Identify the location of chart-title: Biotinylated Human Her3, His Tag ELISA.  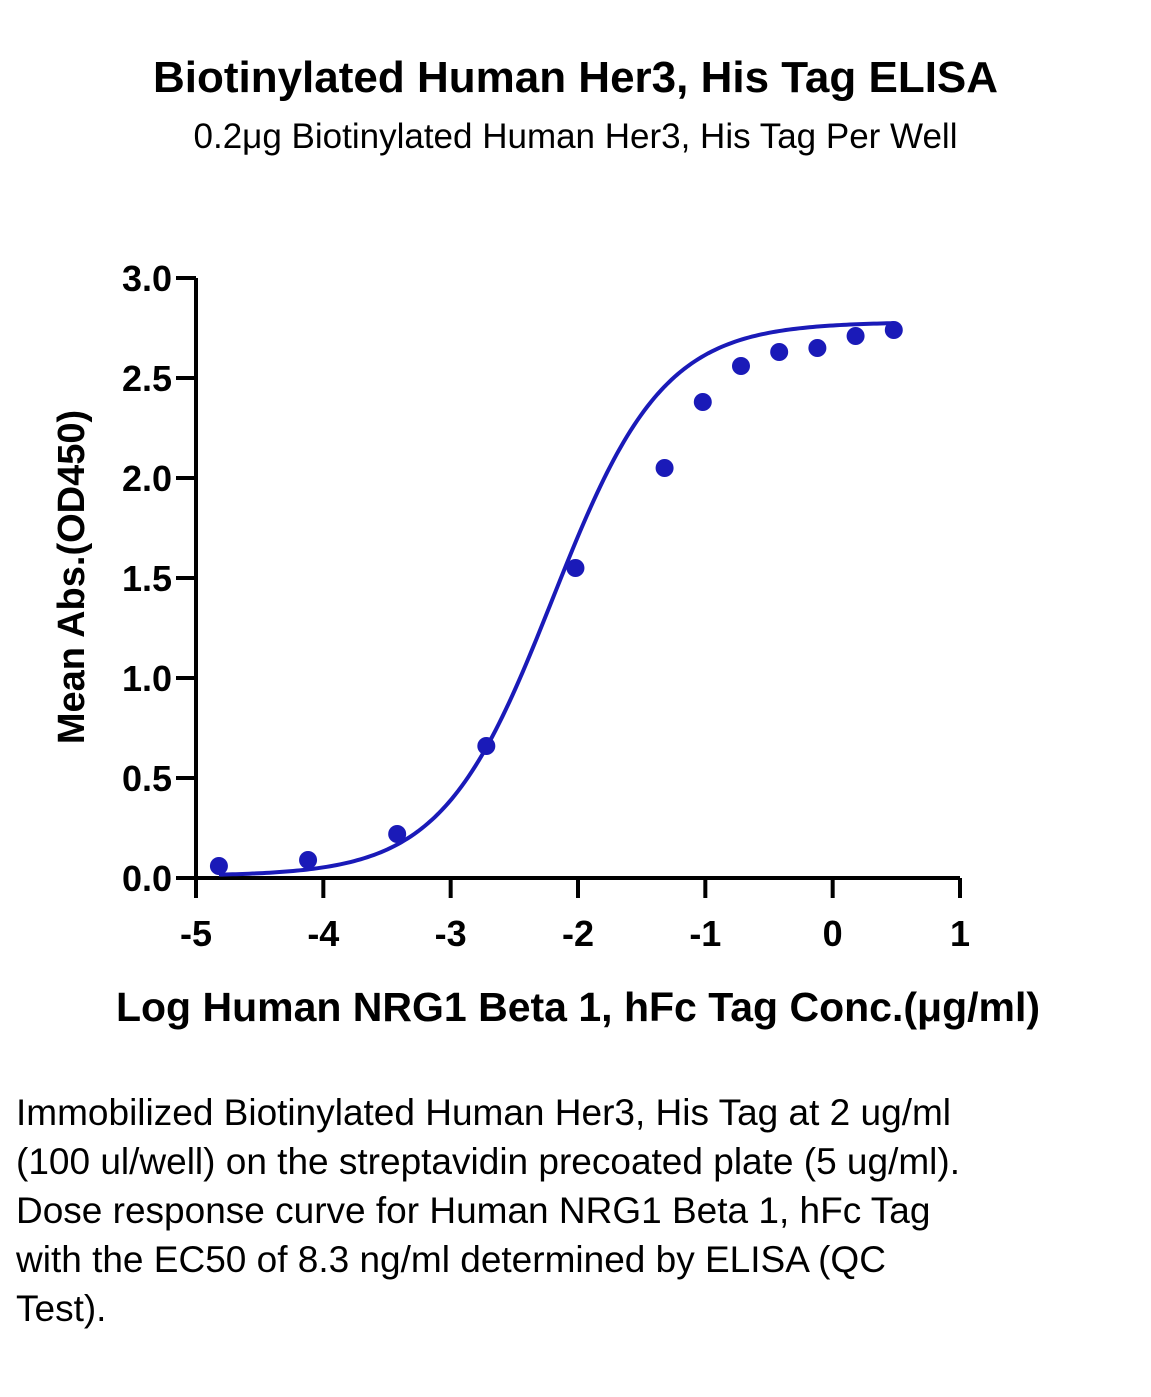
(575, 77).